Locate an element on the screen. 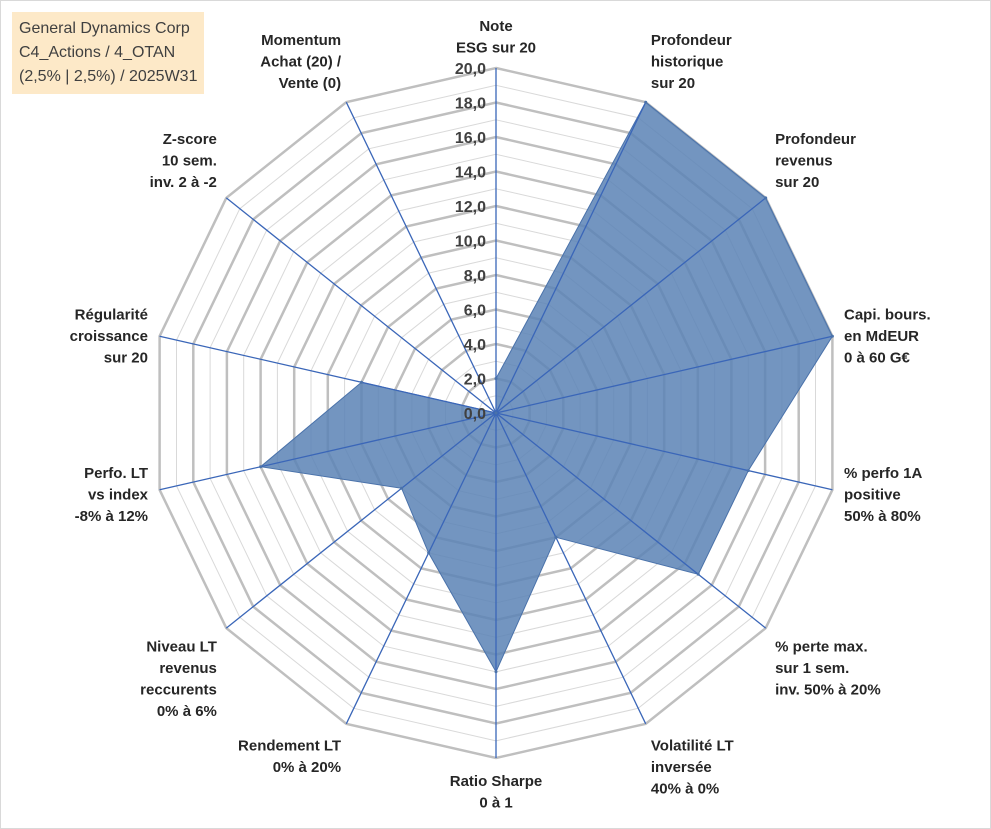  tick-label: 14,0 is located at coordinates (470, 173).